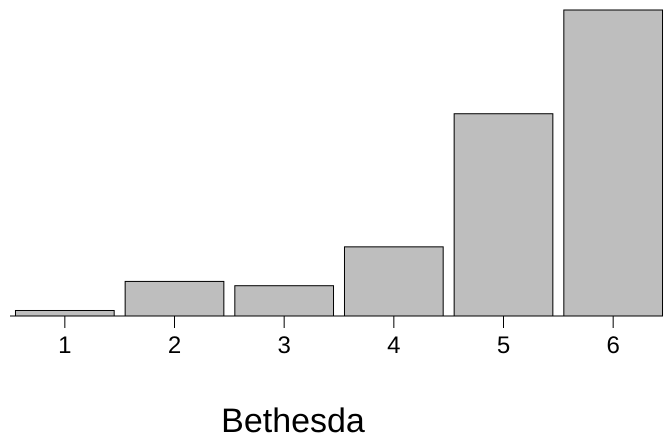 Image resolution: width=670 pixels, height=441 pixels. Describe the element at coordinates (503, 346) in the screenshot. I see `x-tick-label: 5` at that location.